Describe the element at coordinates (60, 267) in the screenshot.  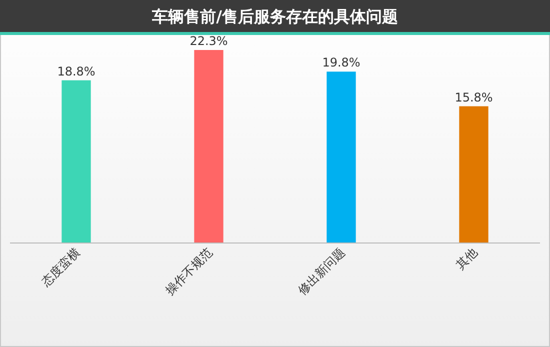
I see `x-tick-label: 态度蛮横` at that location.